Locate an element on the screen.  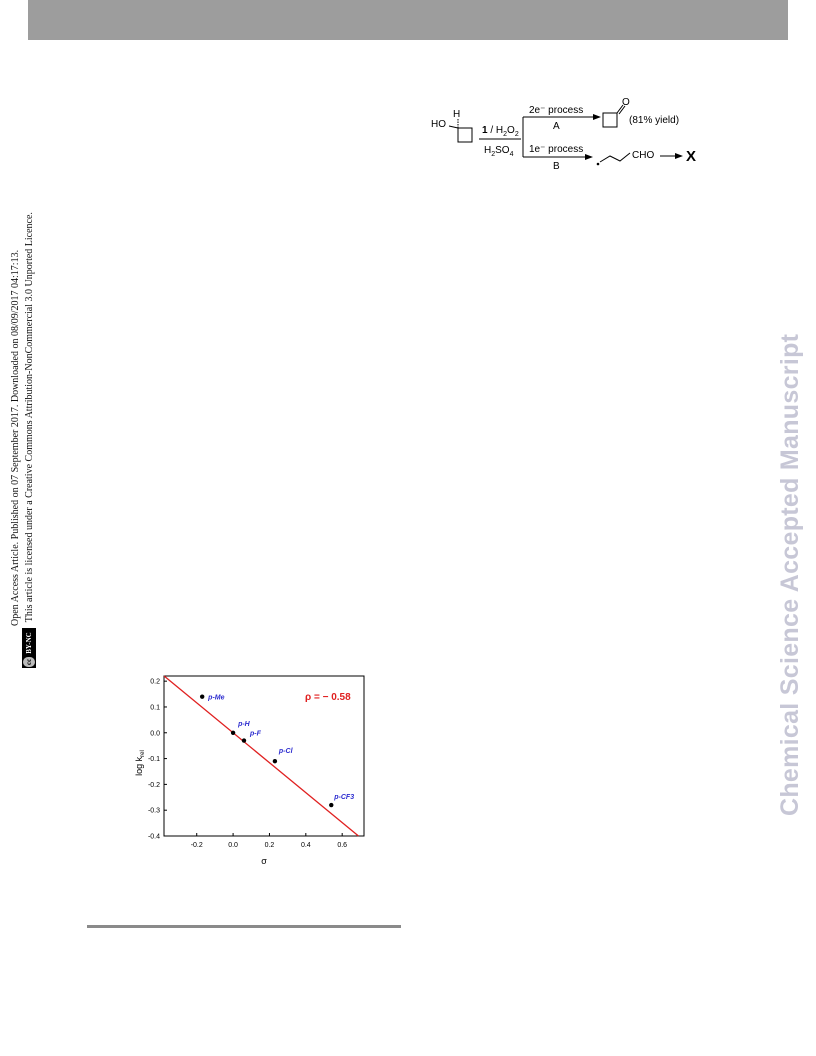
x-axis: -0.2 0.0 0.2 0.4 0.6 is located at coordinates (269, 841).